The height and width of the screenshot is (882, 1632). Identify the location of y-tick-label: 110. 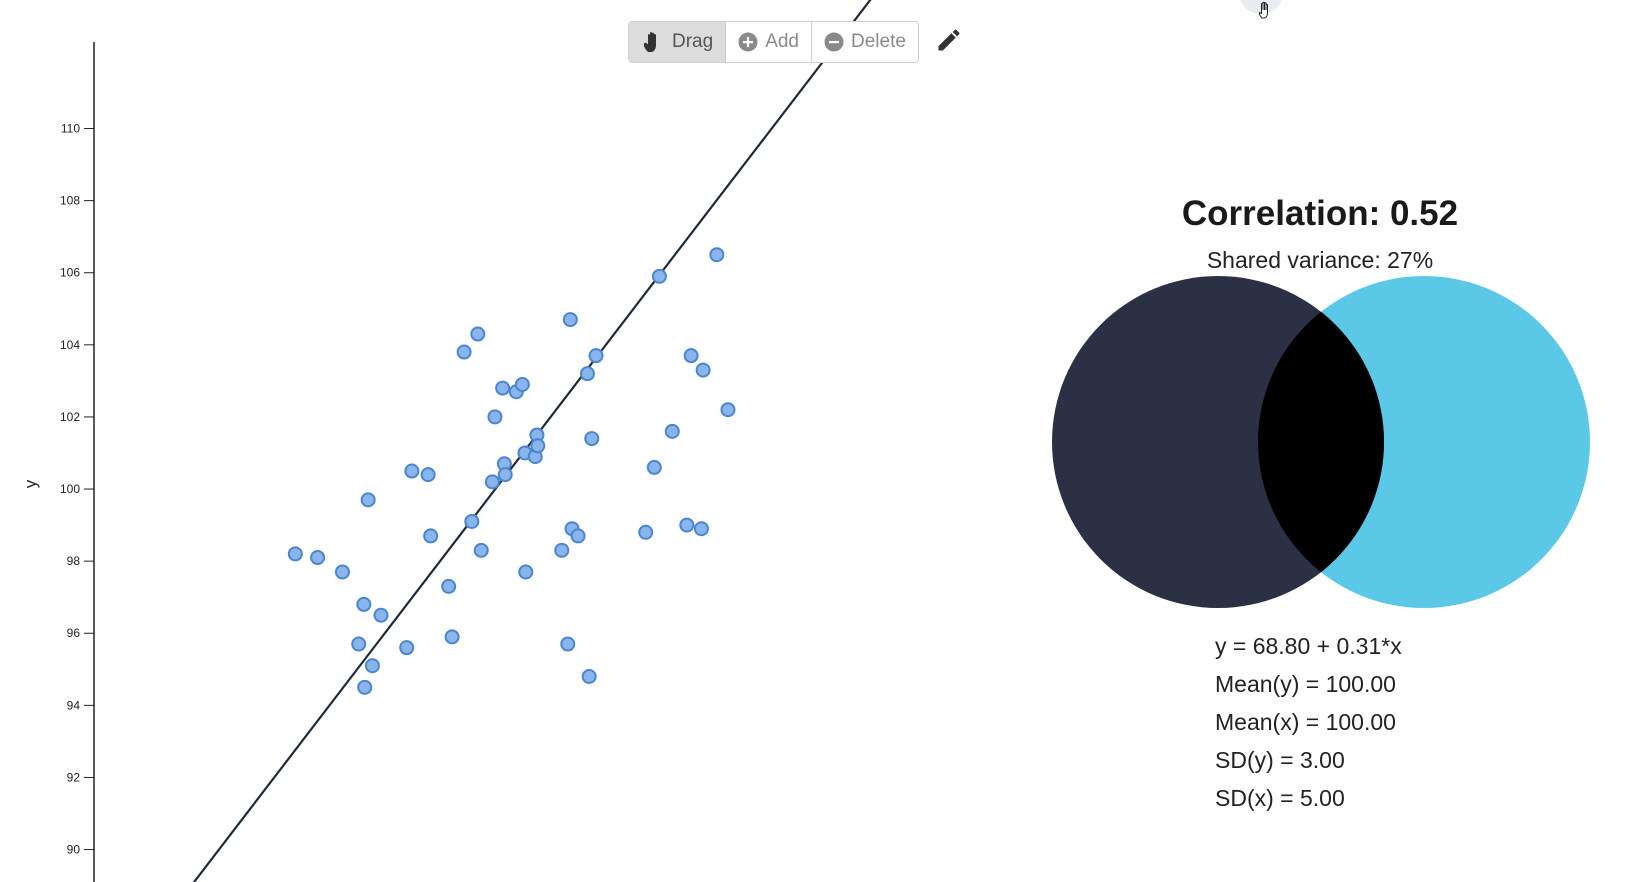
(70, 129).